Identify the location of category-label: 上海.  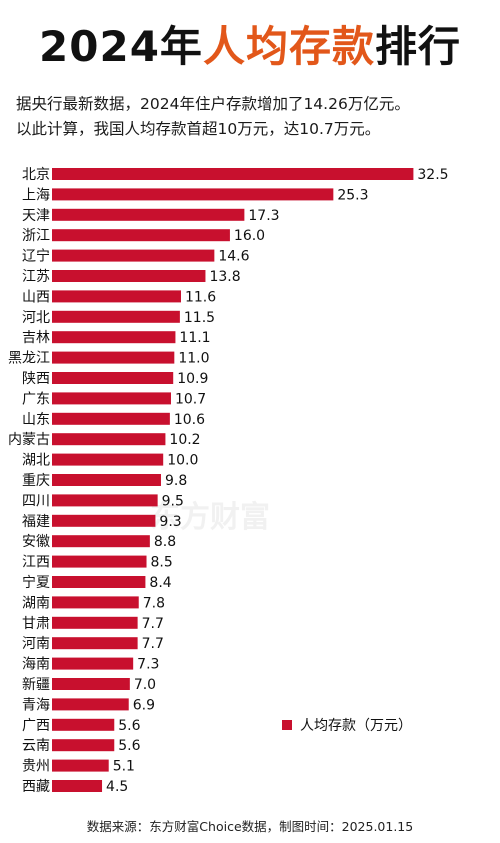
(36, 195).